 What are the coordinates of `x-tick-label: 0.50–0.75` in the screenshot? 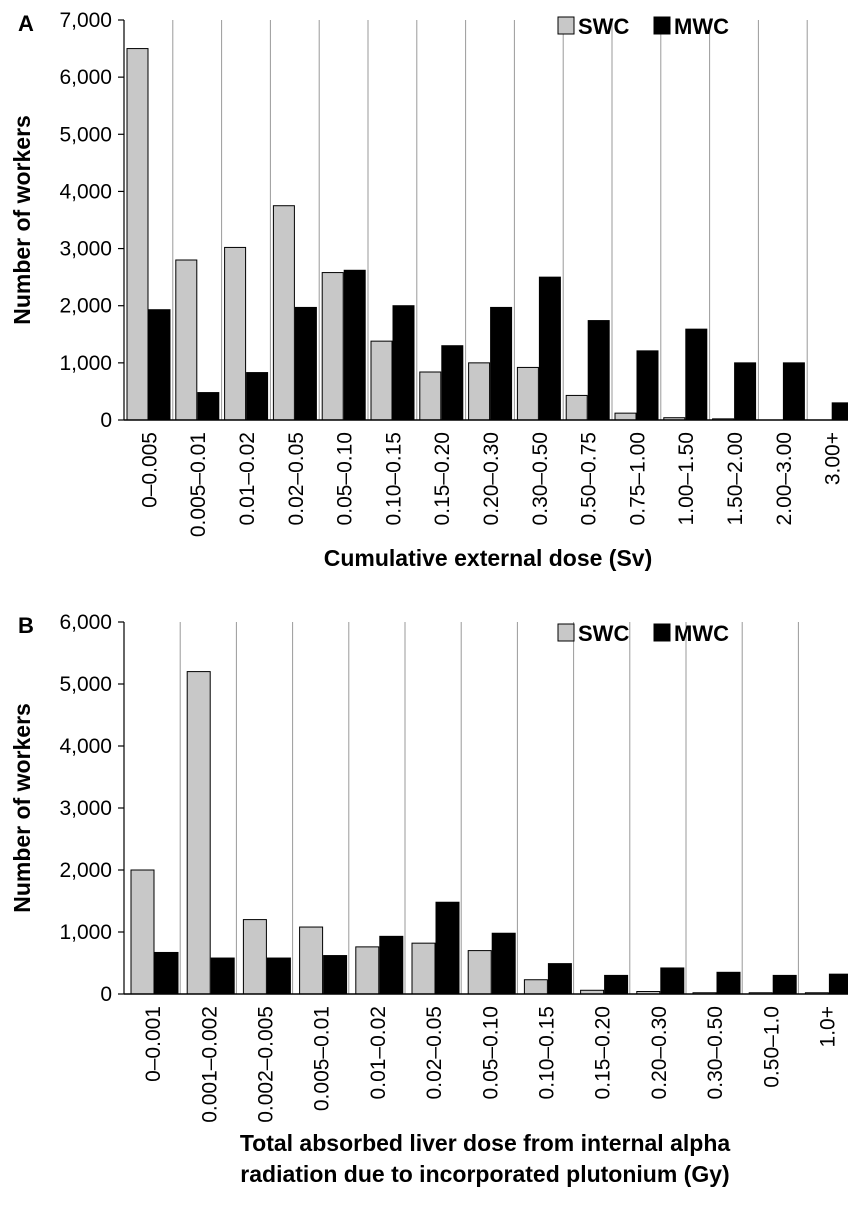 It's located at (589, 478).